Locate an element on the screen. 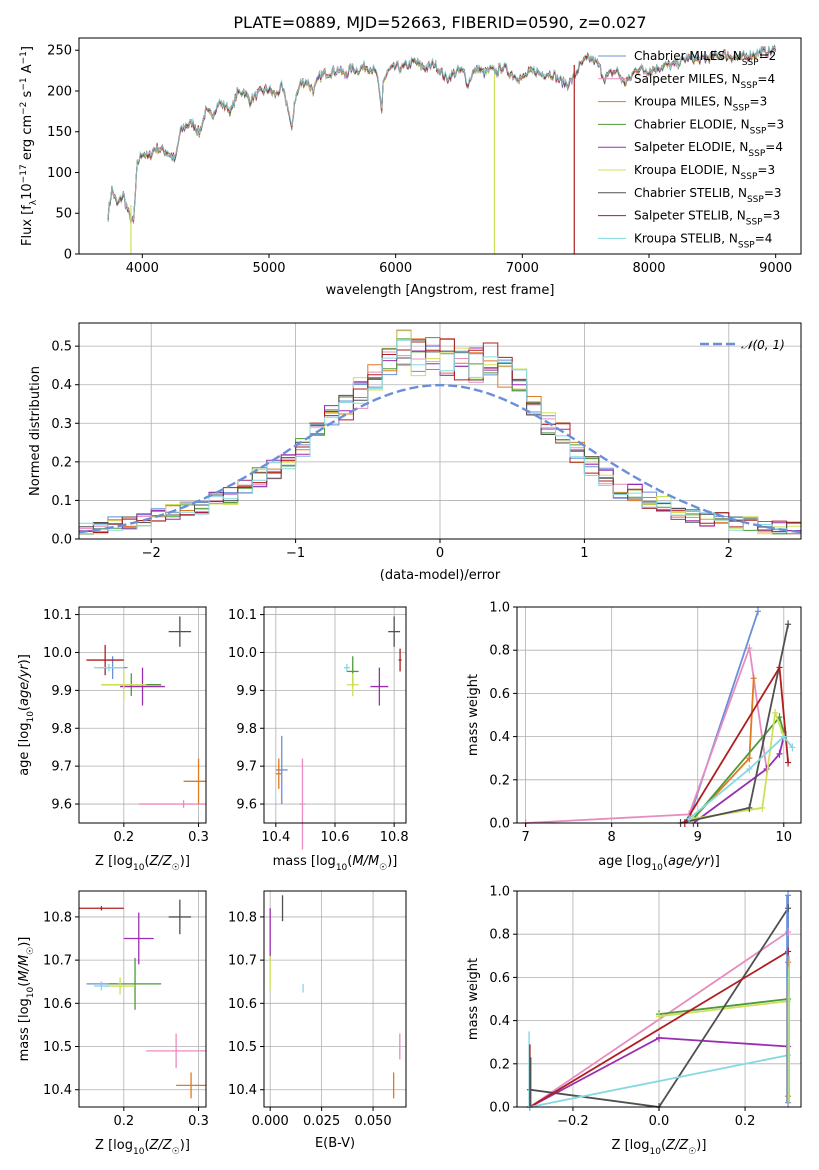  component-stacks is located at coordinates (659, 1001).